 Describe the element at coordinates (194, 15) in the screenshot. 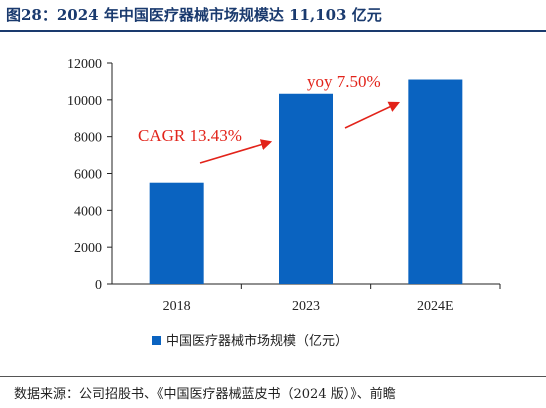

I see `chart-title: 图28：2024 年中国医疗器械市场规模达 11,103 亿元` at that location.